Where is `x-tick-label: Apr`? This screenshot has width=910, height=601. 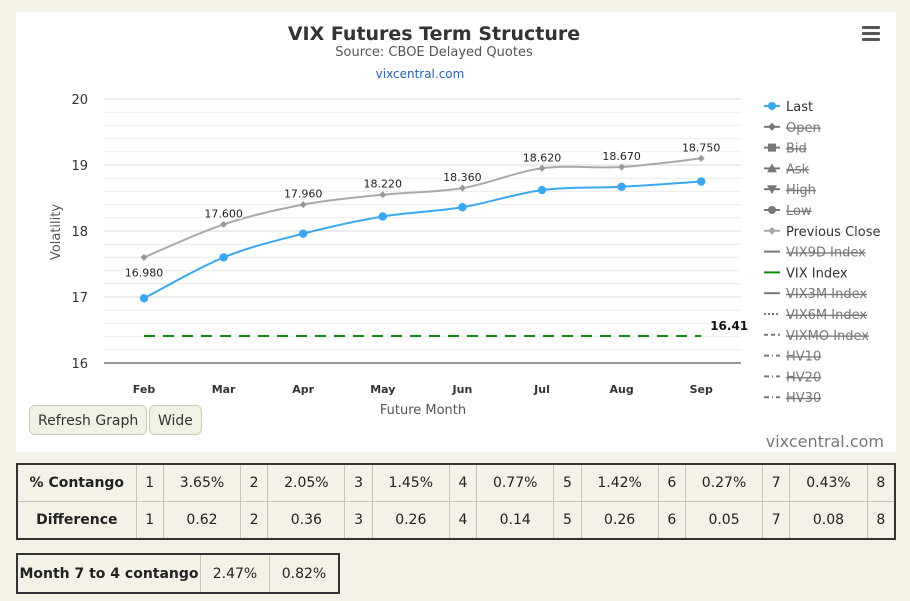 x-tick-label: Apr is located at coordinates (303, 389).